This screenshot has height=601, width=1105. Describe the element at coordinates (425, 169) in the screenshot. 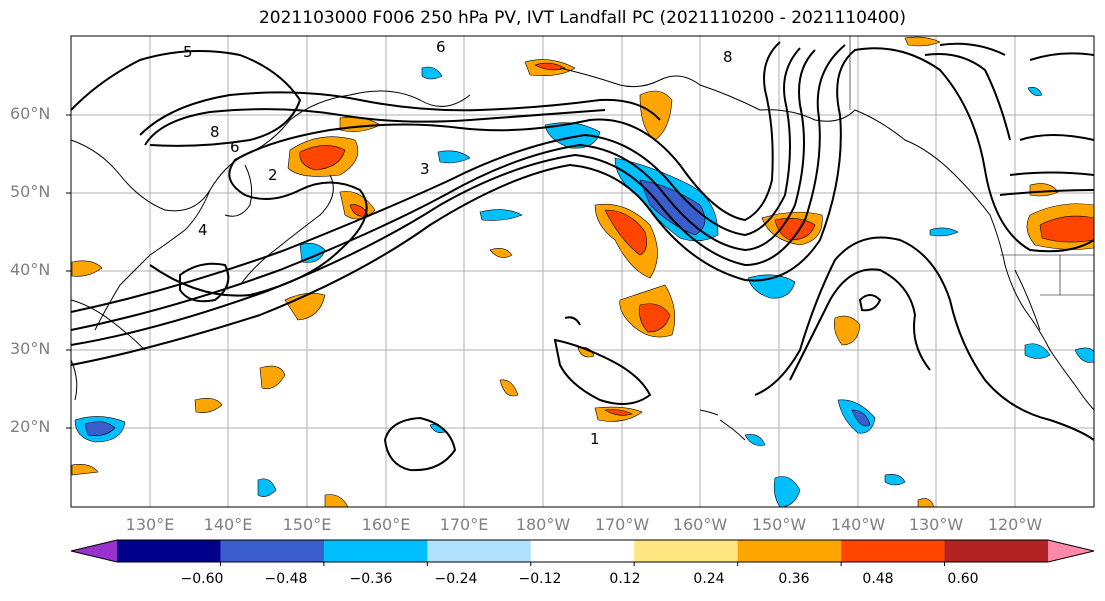

I see `contour-label: 3` at that location.